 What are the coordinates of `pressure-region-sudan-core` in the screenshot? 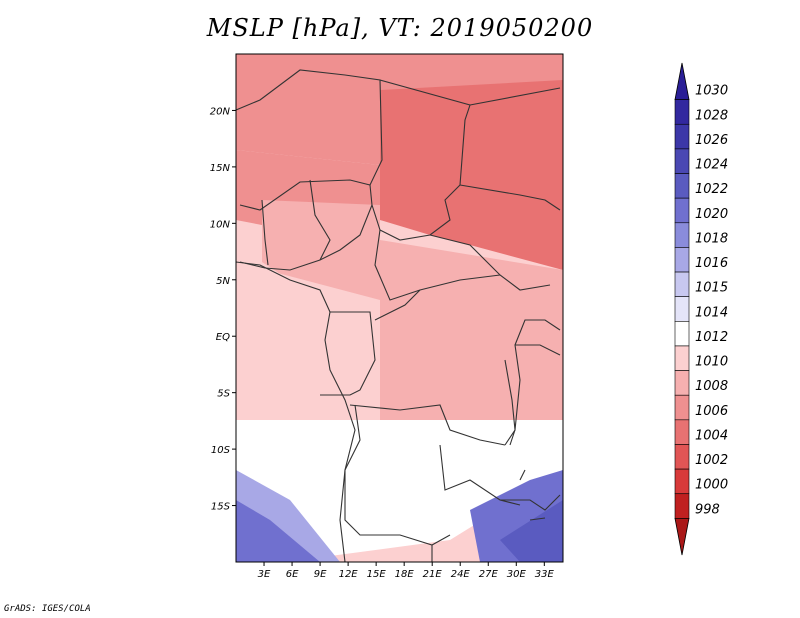 It's located at (546, 167).